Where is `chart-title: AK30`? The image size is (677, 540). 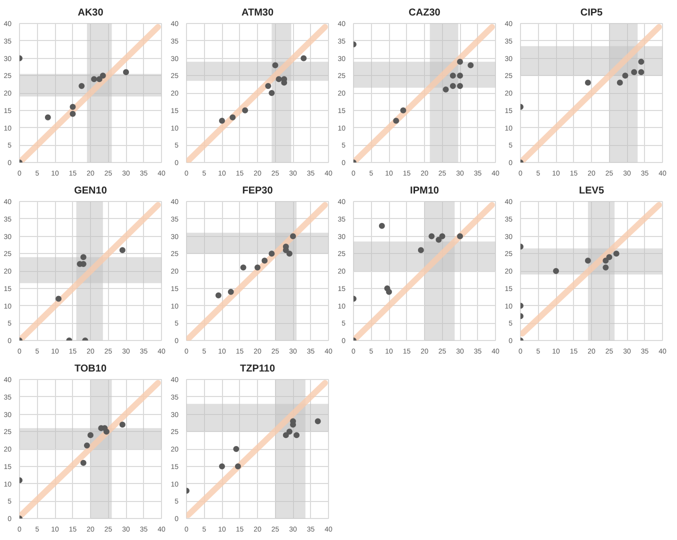
chart-title: AK30 is located at coordinates (91, 13).